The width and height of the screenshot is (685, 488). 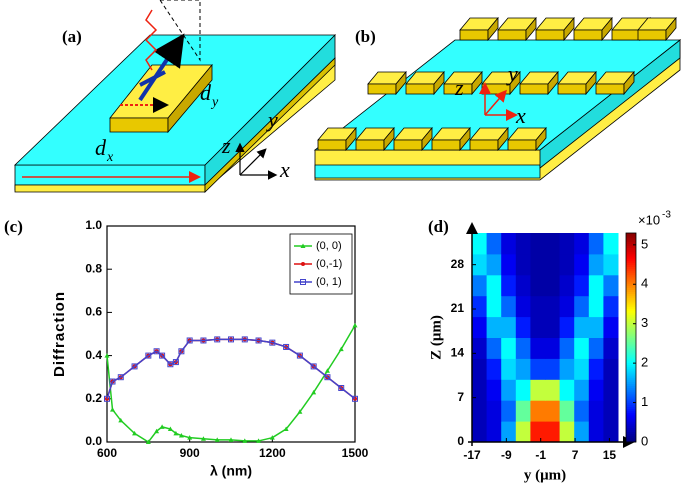 I want to click on dy-sub: y, so click(x=214, y=102).